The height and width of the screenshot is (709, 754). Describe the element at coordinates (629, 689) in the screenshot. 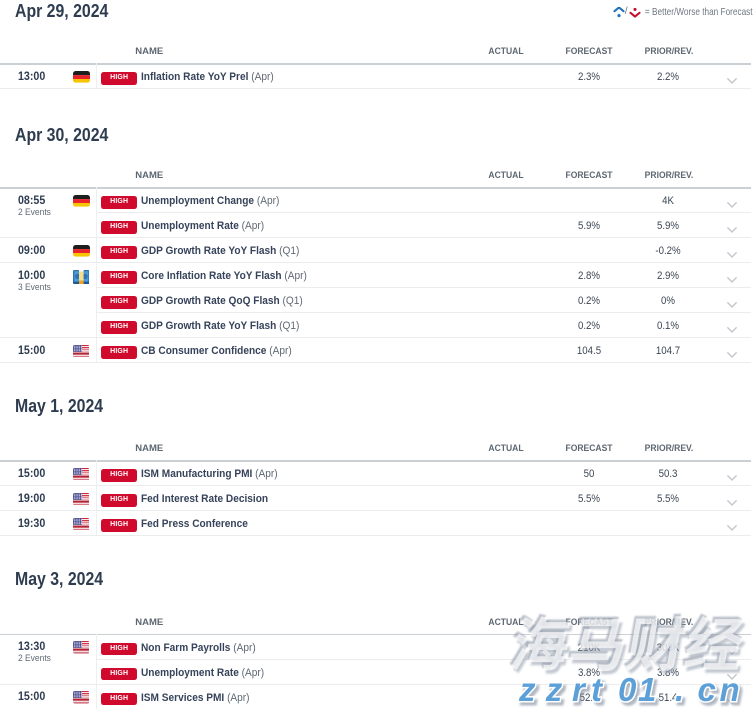

I see `svg-text:zzrt01.cn: z z r t 01. c n` at that location.